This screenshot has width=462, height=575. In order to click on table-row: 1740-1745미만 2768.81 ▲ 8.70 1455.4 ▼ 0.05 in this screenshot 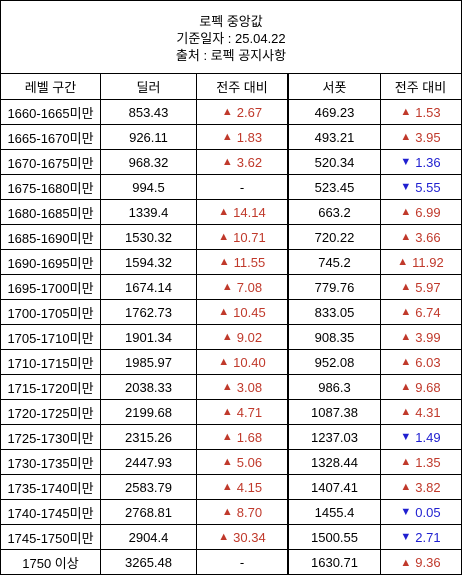, I will do `click(231, 512)`.